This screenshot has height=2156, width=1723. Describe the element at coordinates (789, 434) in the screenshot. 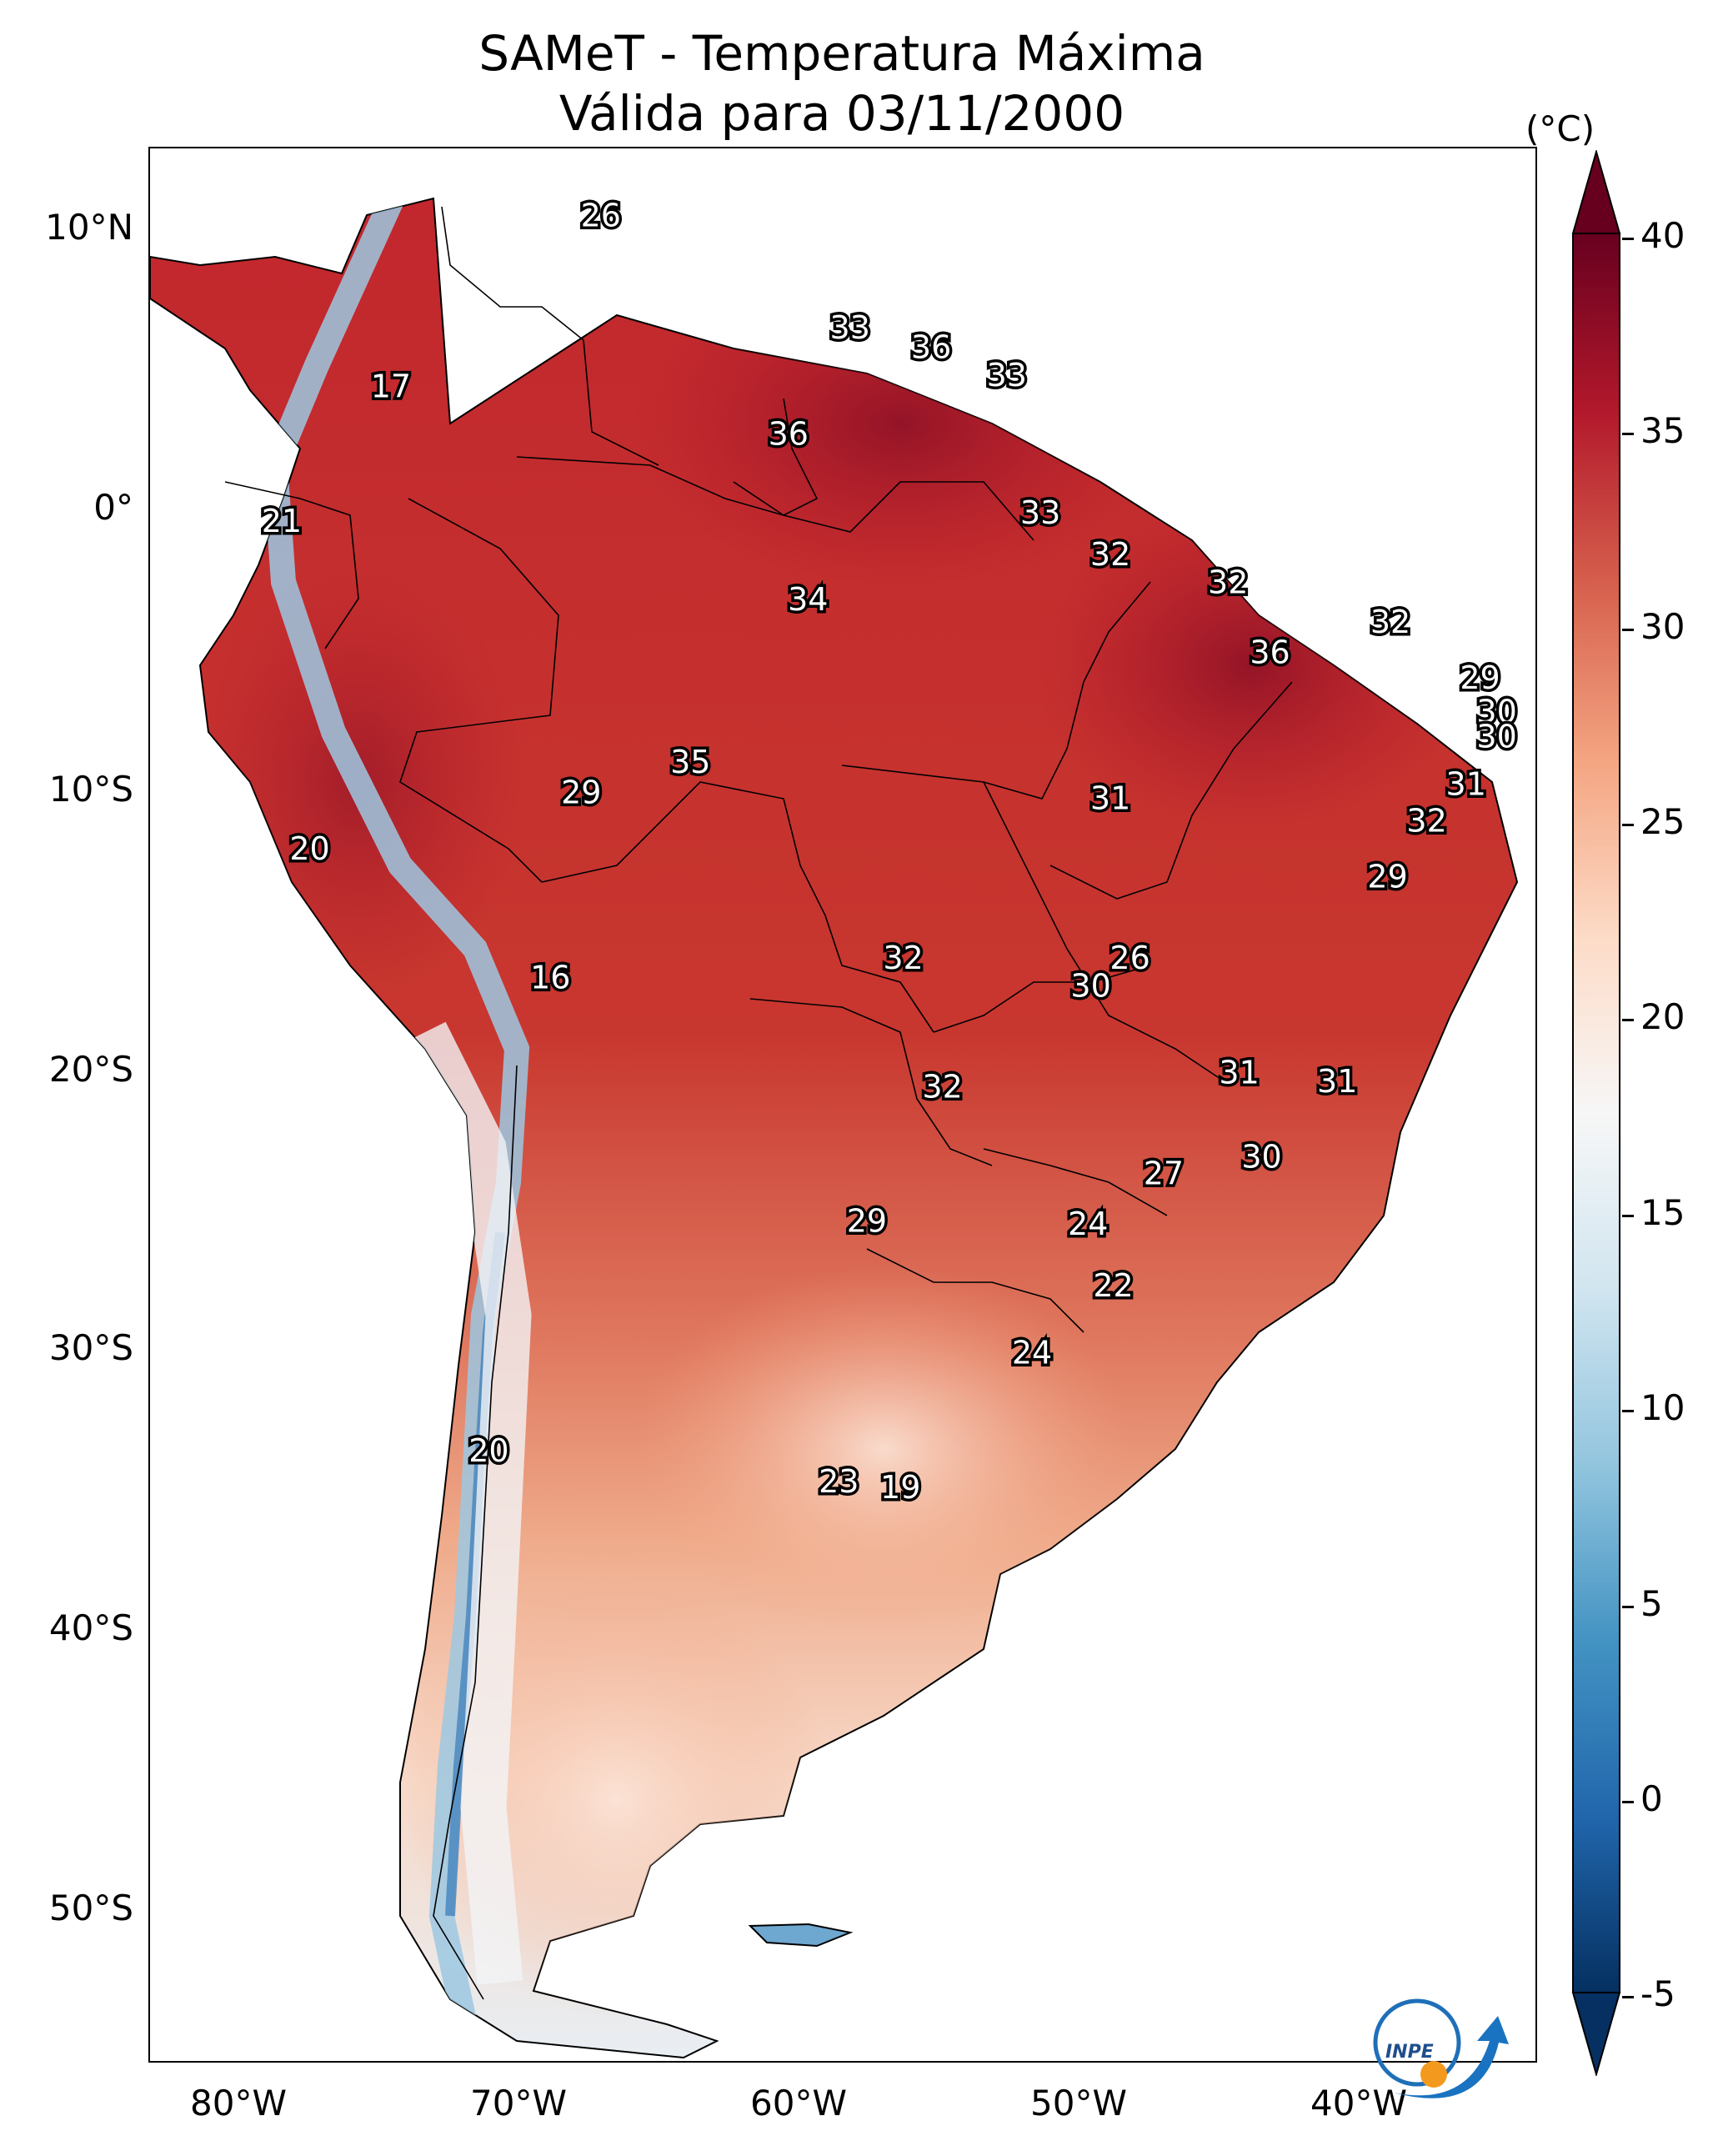

I see `temperature-label-6: 36` at that location.